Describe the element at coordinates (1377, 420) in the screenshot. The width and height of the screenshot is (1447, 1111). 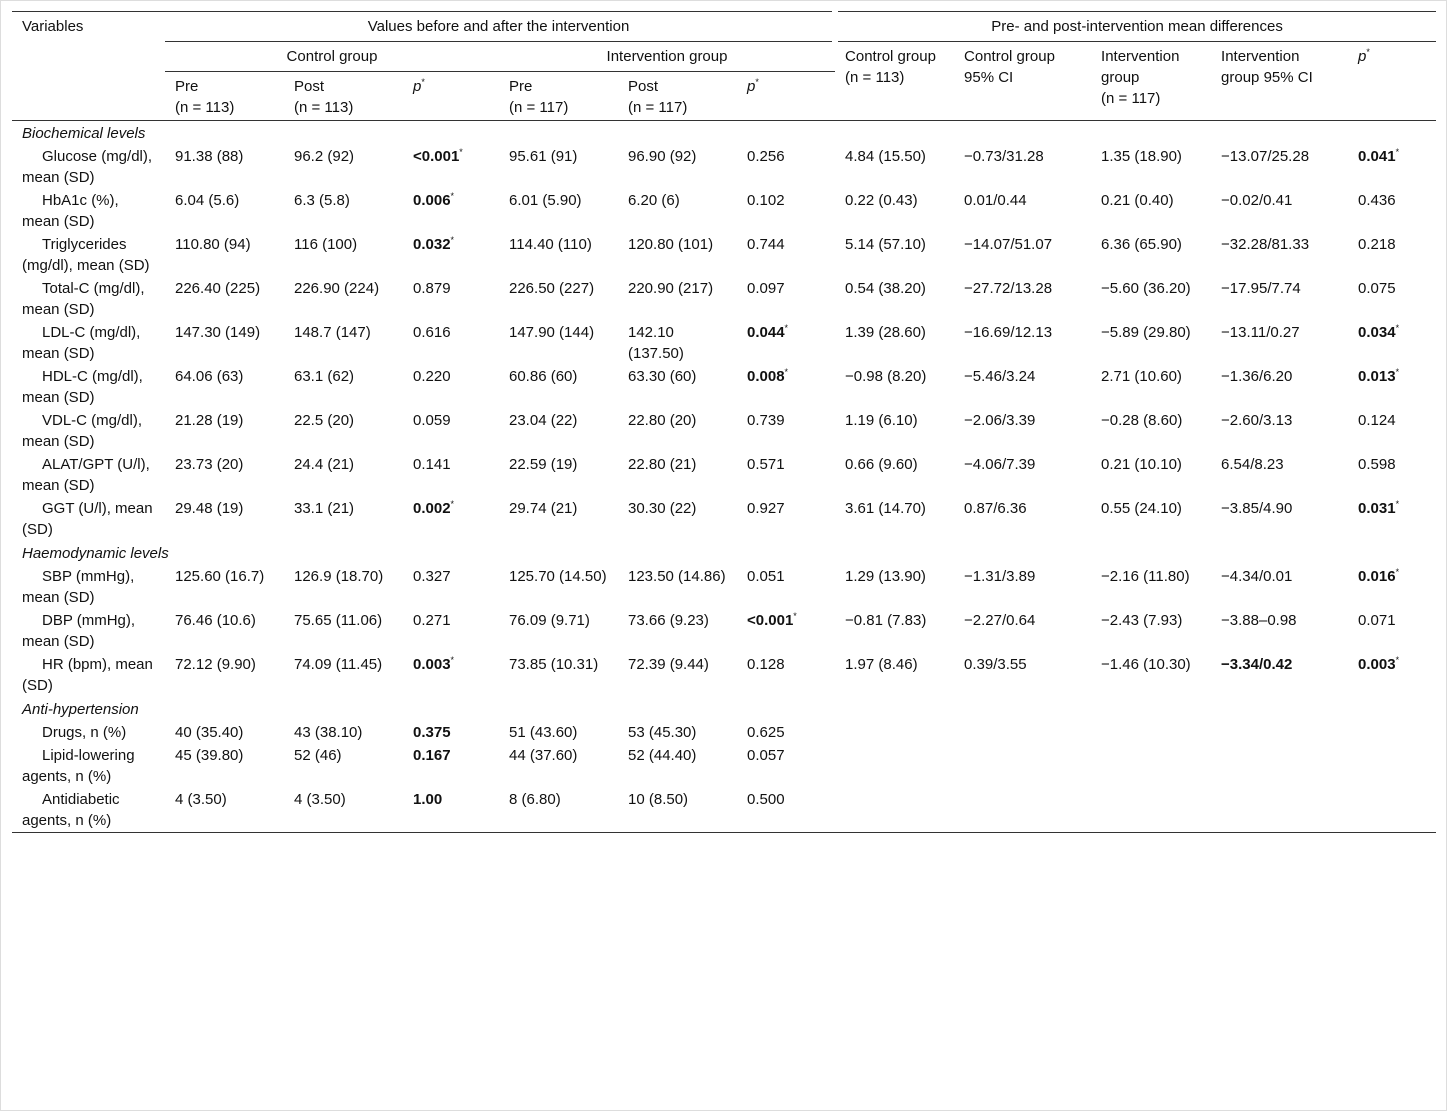
I see `cell: 0.124` at that location.